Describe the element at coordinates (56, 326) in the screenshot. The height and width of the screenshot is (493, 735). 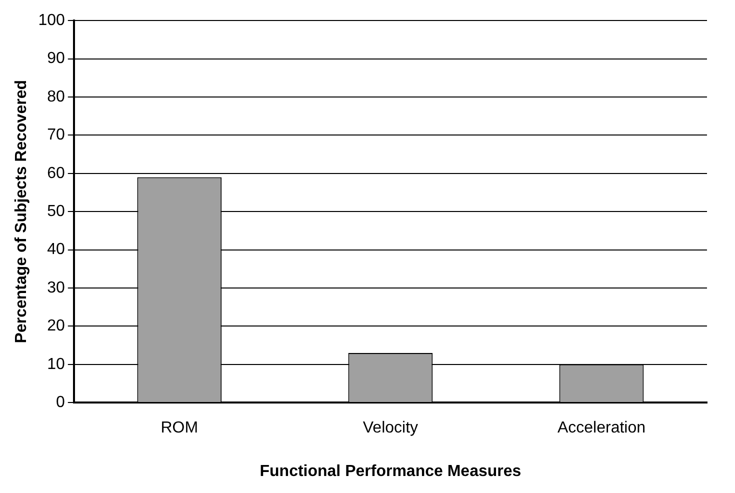
I see `y-tick-label: 20` at that location.